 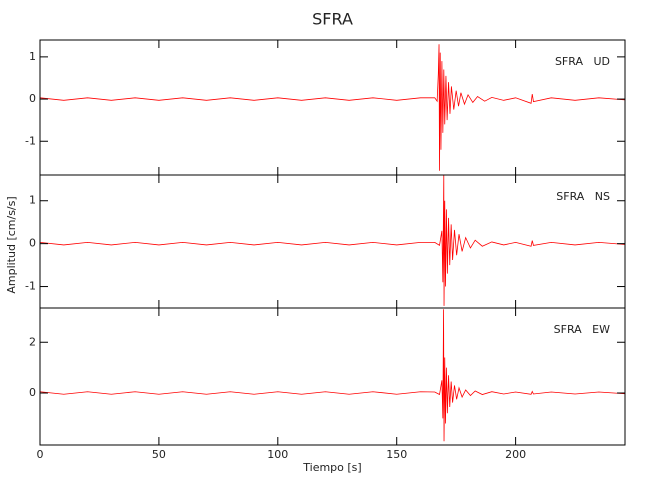 What do you see at coordinates (332, 19) in the screenshot?
I see `chart-title: SFRA` at bounding box center [332, 19].